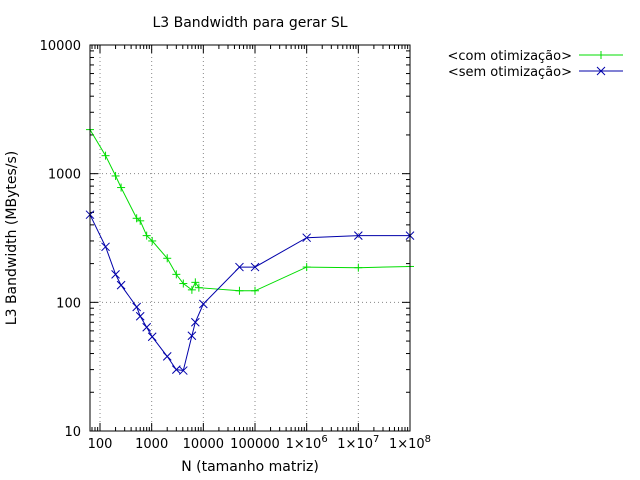 Image resolution: width=640 pixels, height=480 pixels. Describe the element at coordinates (12, 238) in the screenshot. I see `y-axis-label: L3 Bandwidth (MBytes/s)` at that location.